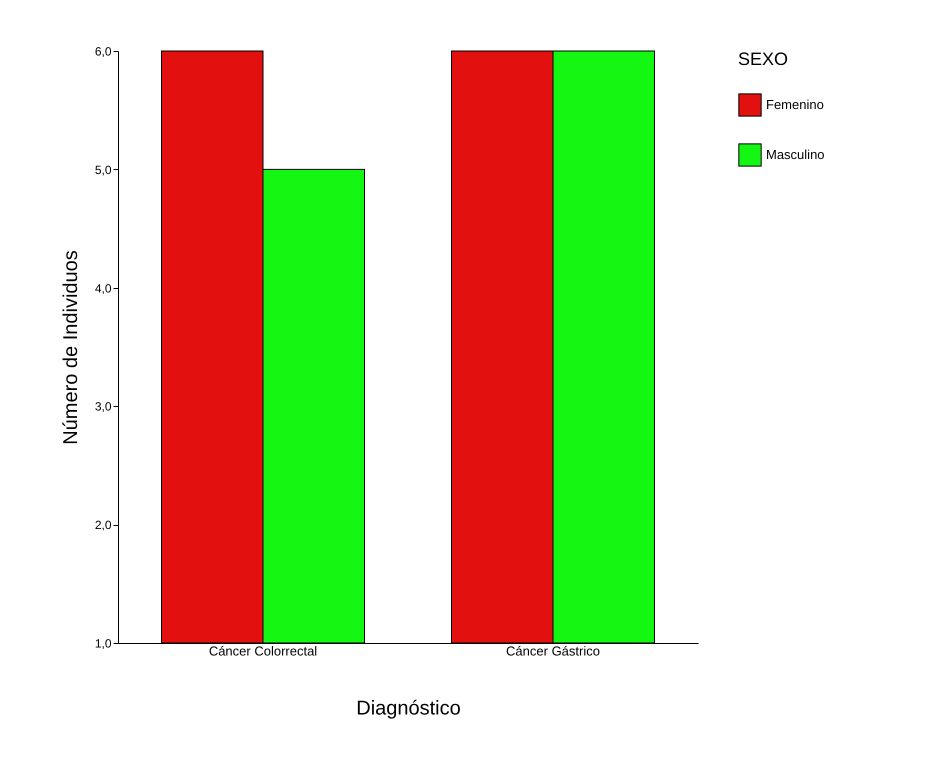  I want to click on y-axis-title: Número de Individuos, so click(71, 347).